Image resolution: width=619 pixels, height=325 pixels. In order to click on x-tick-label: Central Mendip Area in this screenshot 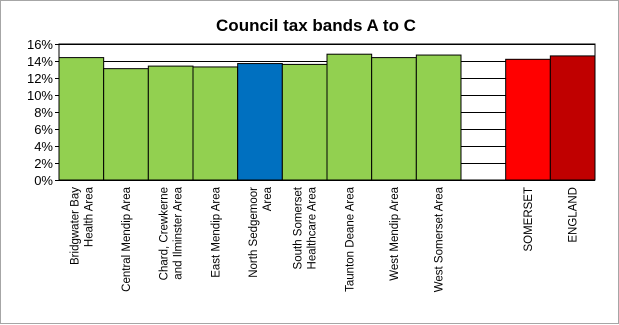, I will do `click(127, 238)`.